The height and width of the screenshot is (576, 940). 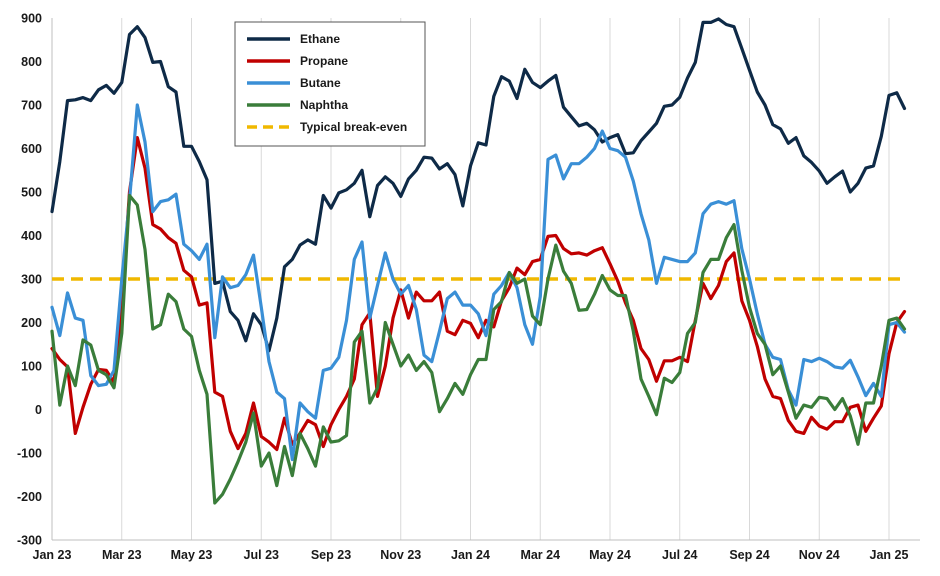 I want to click on x-tick-label: Jul 24, so click(x=679, y=555).